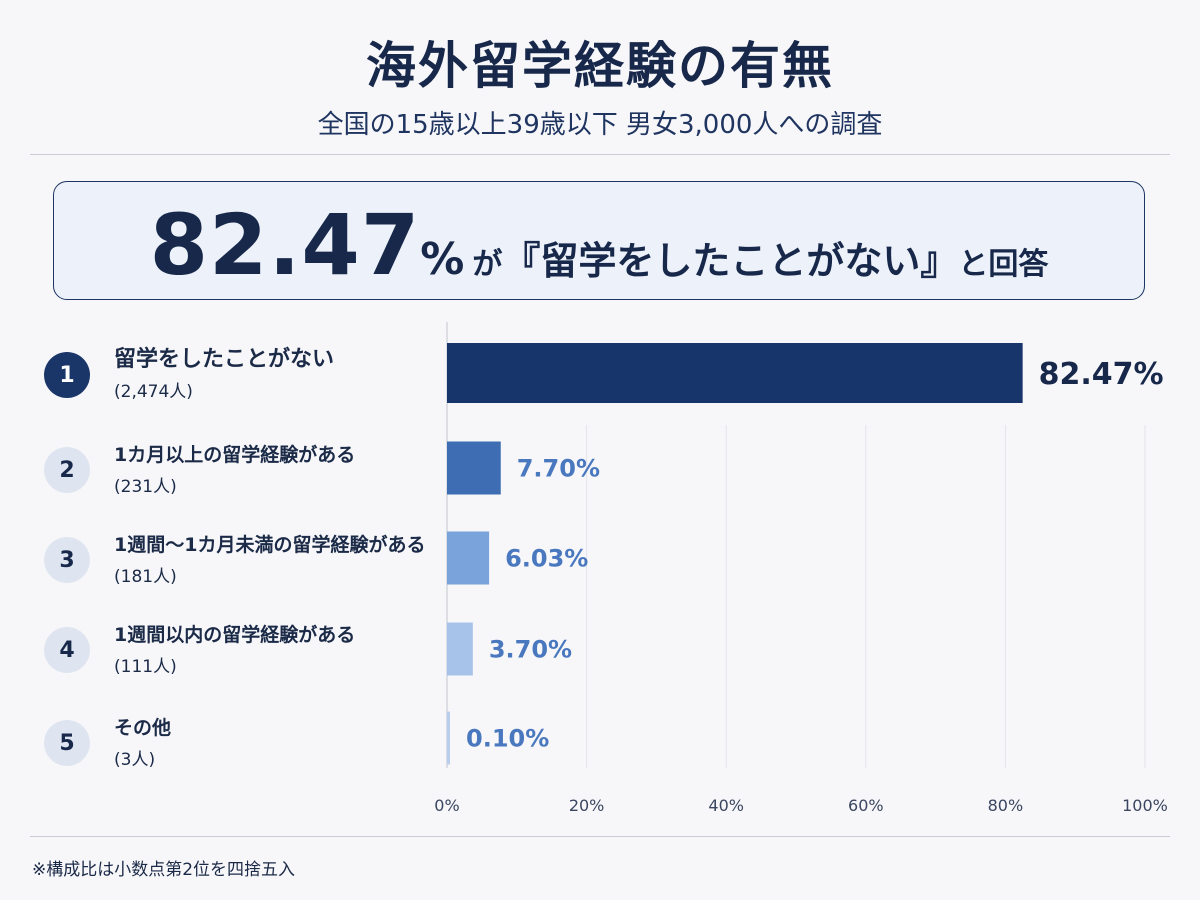  Describe the element at coordinates (442, 259) in the screenshot. I see `headline-percent-sign: %` at that location.